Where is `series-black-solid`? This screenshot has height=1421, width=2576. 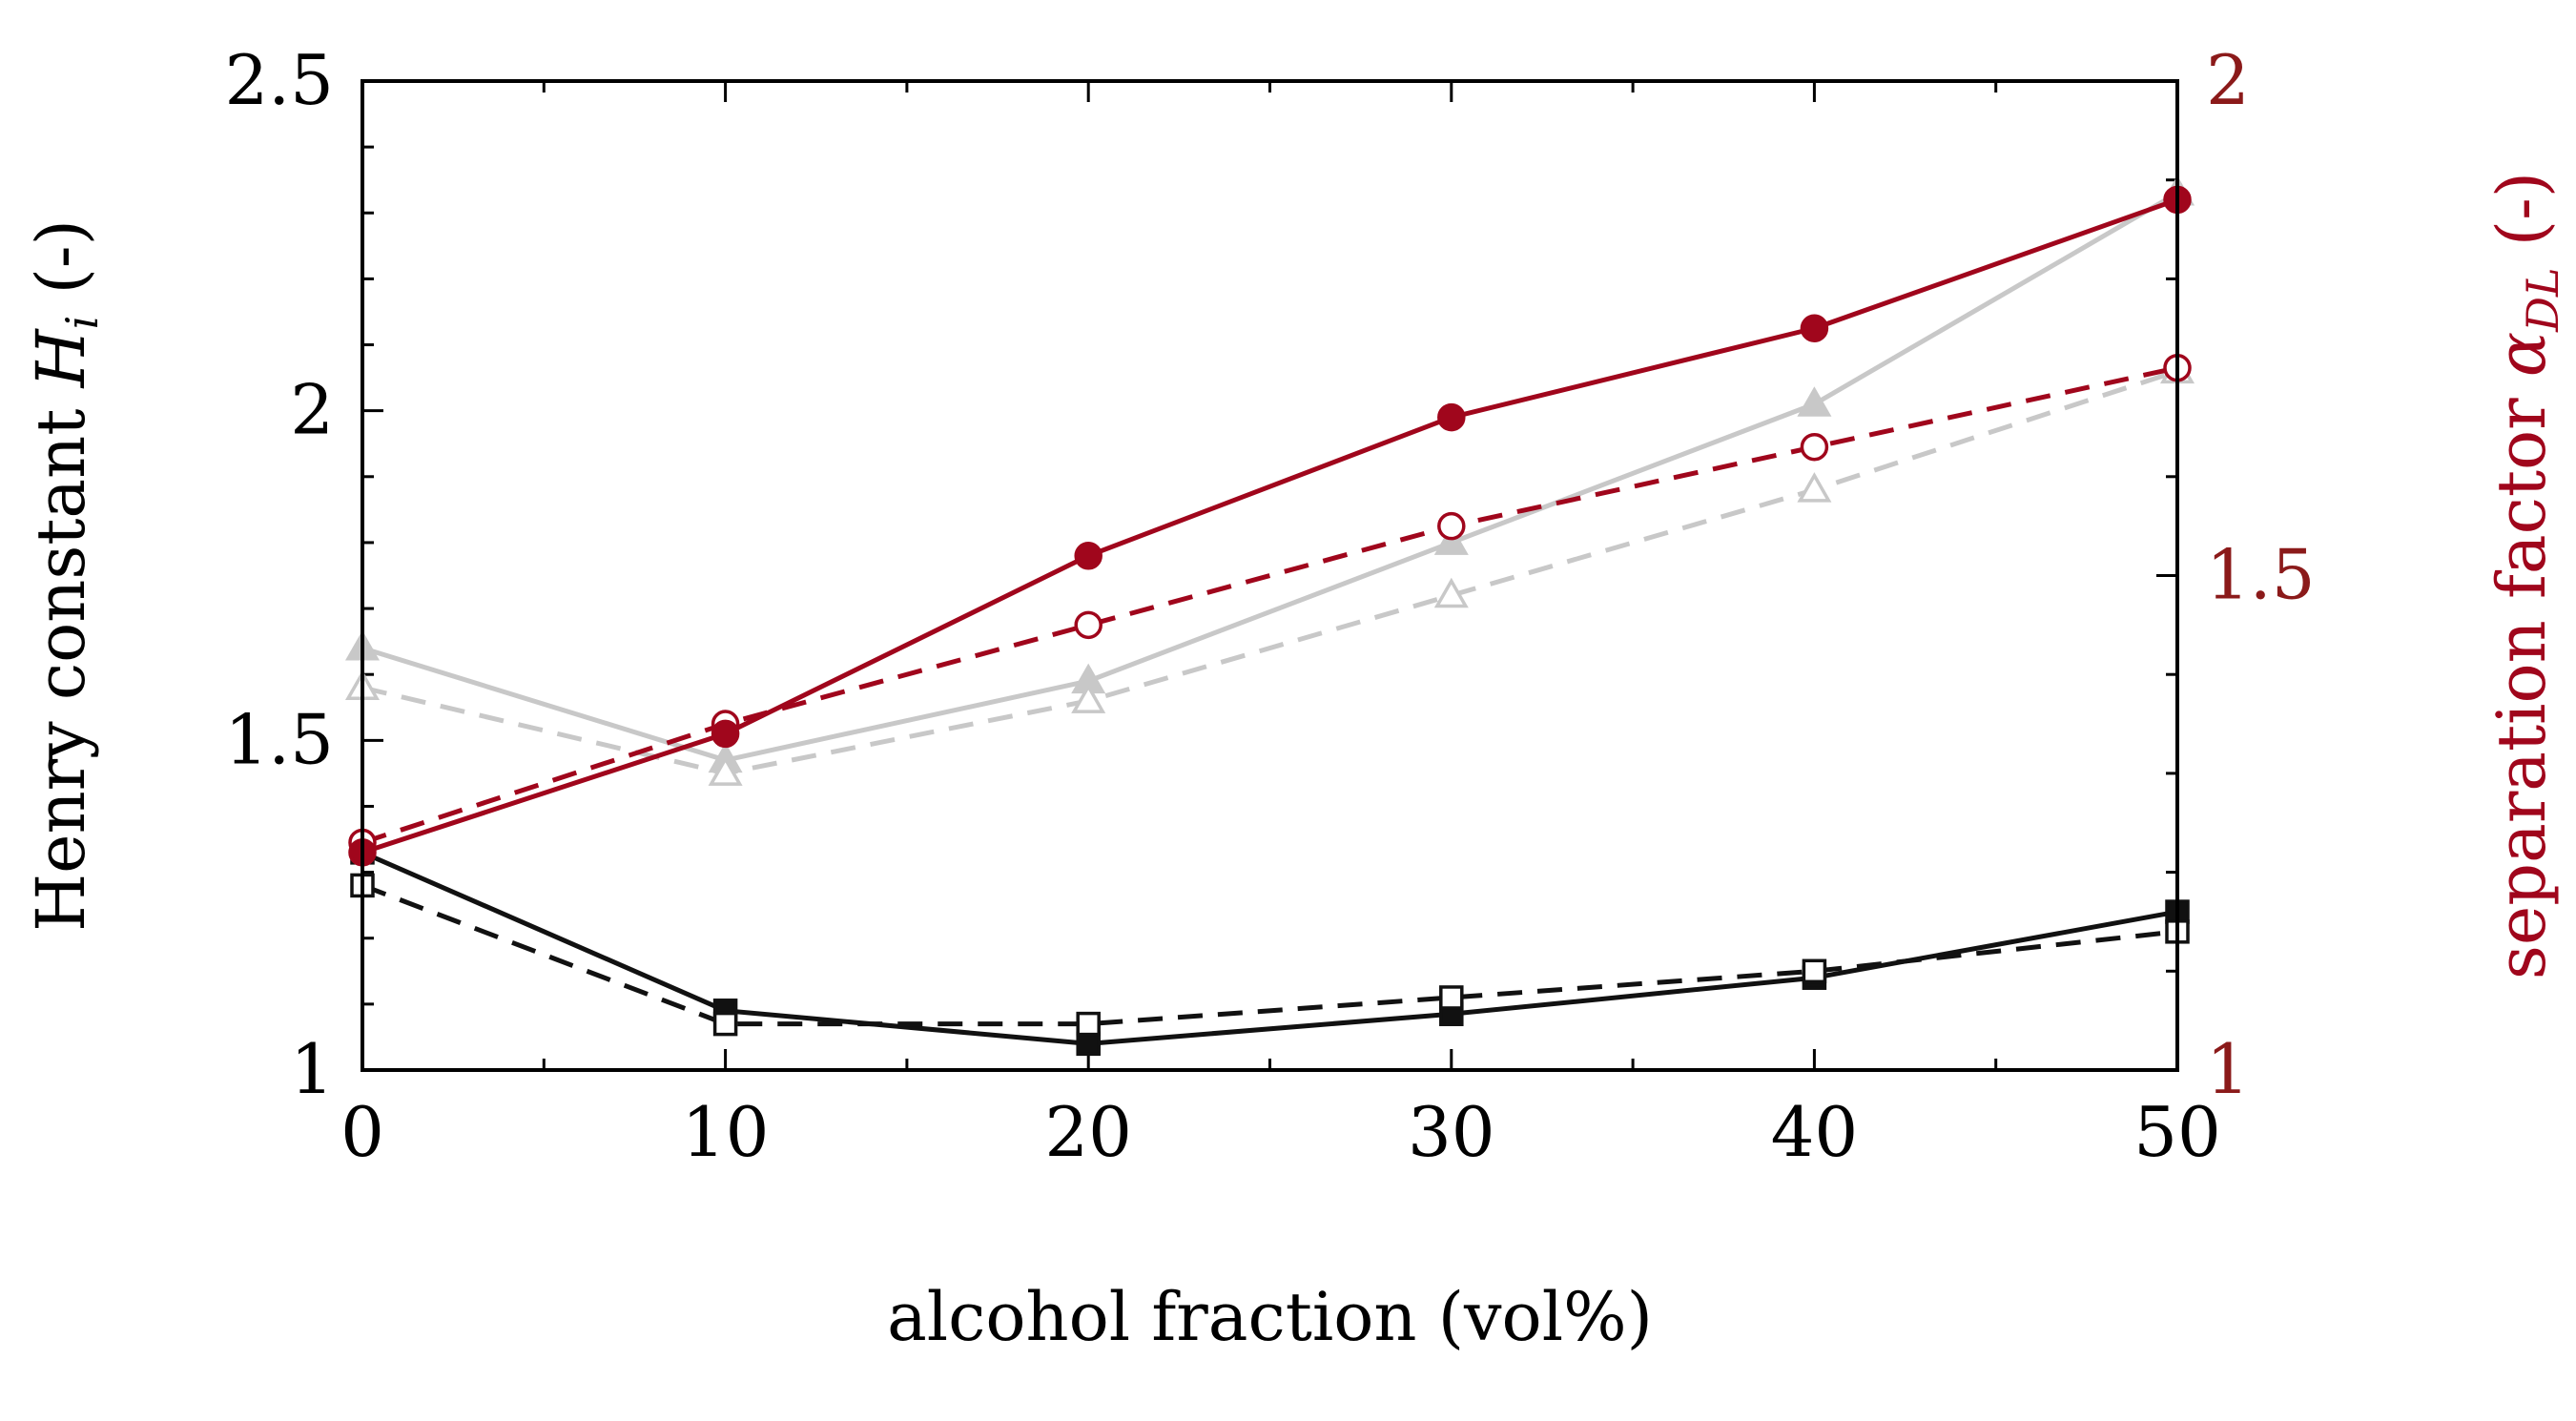
series-black-solid is located at coordinates (1270, 948).